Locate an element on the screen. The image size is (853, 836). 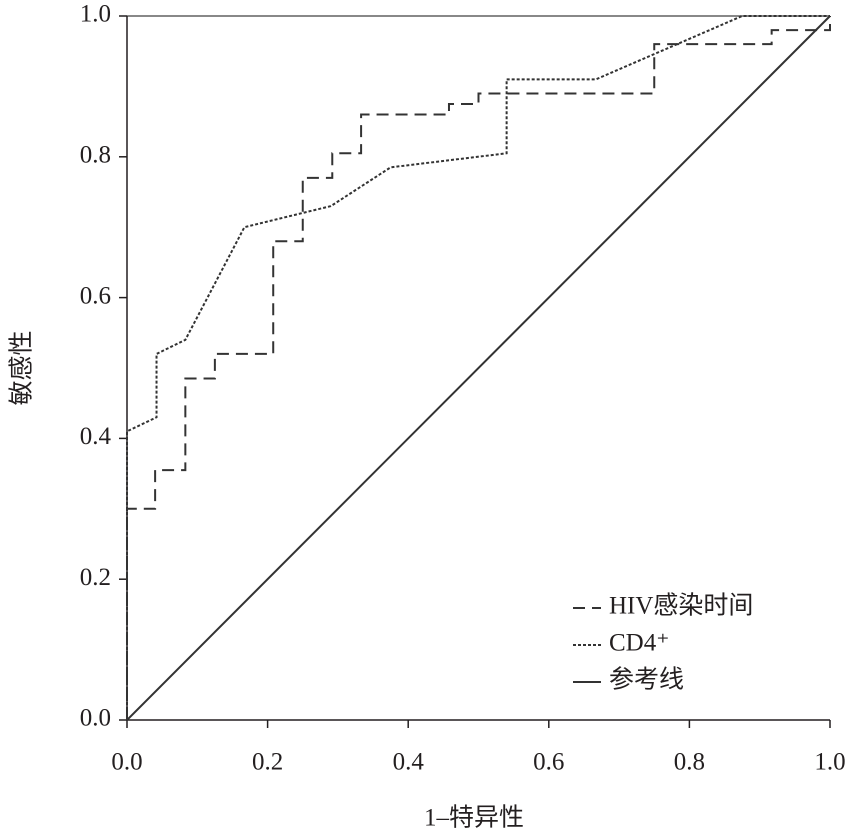
x-axis-label: 1–特异性 is located at coordinates (474, 818).